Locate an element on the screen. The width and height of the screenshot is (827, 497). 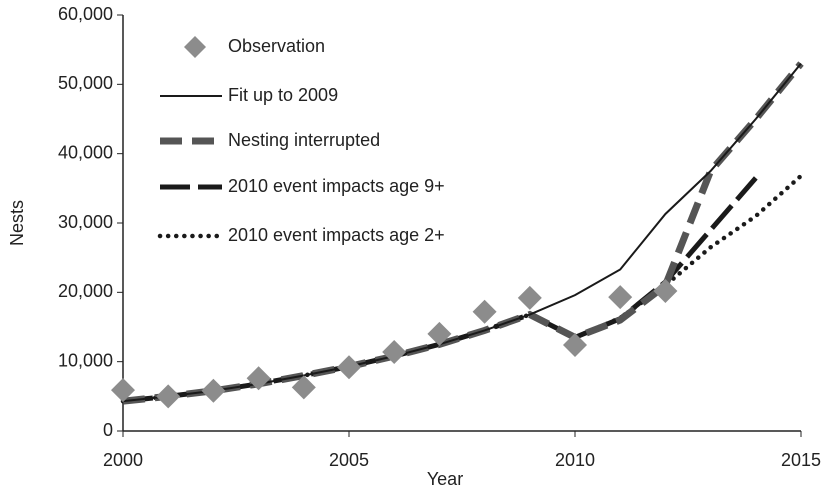
y-tick-label: 50,000 is located at coordinates (85, 83).